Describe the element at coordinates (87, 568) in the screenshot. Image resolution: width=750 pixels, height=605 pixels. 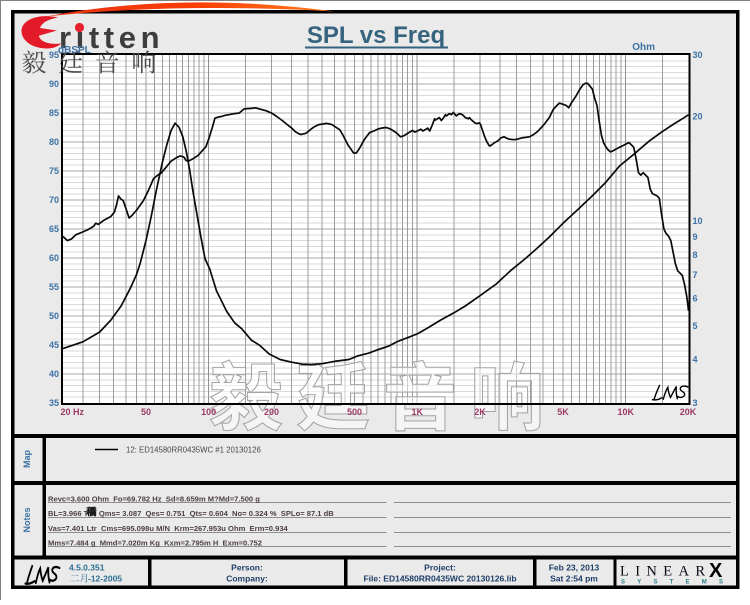
I see `svg-text: 4.5.0.351` at that location.